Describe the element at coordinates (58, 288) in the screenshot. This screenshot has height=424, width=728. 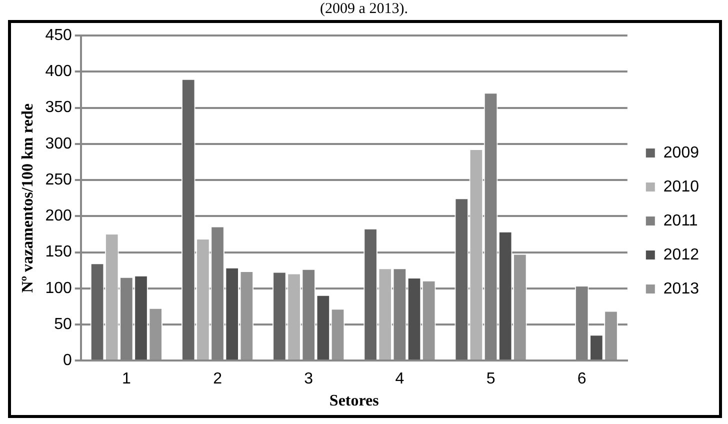
I see `y-tick-label: 100` at that location.